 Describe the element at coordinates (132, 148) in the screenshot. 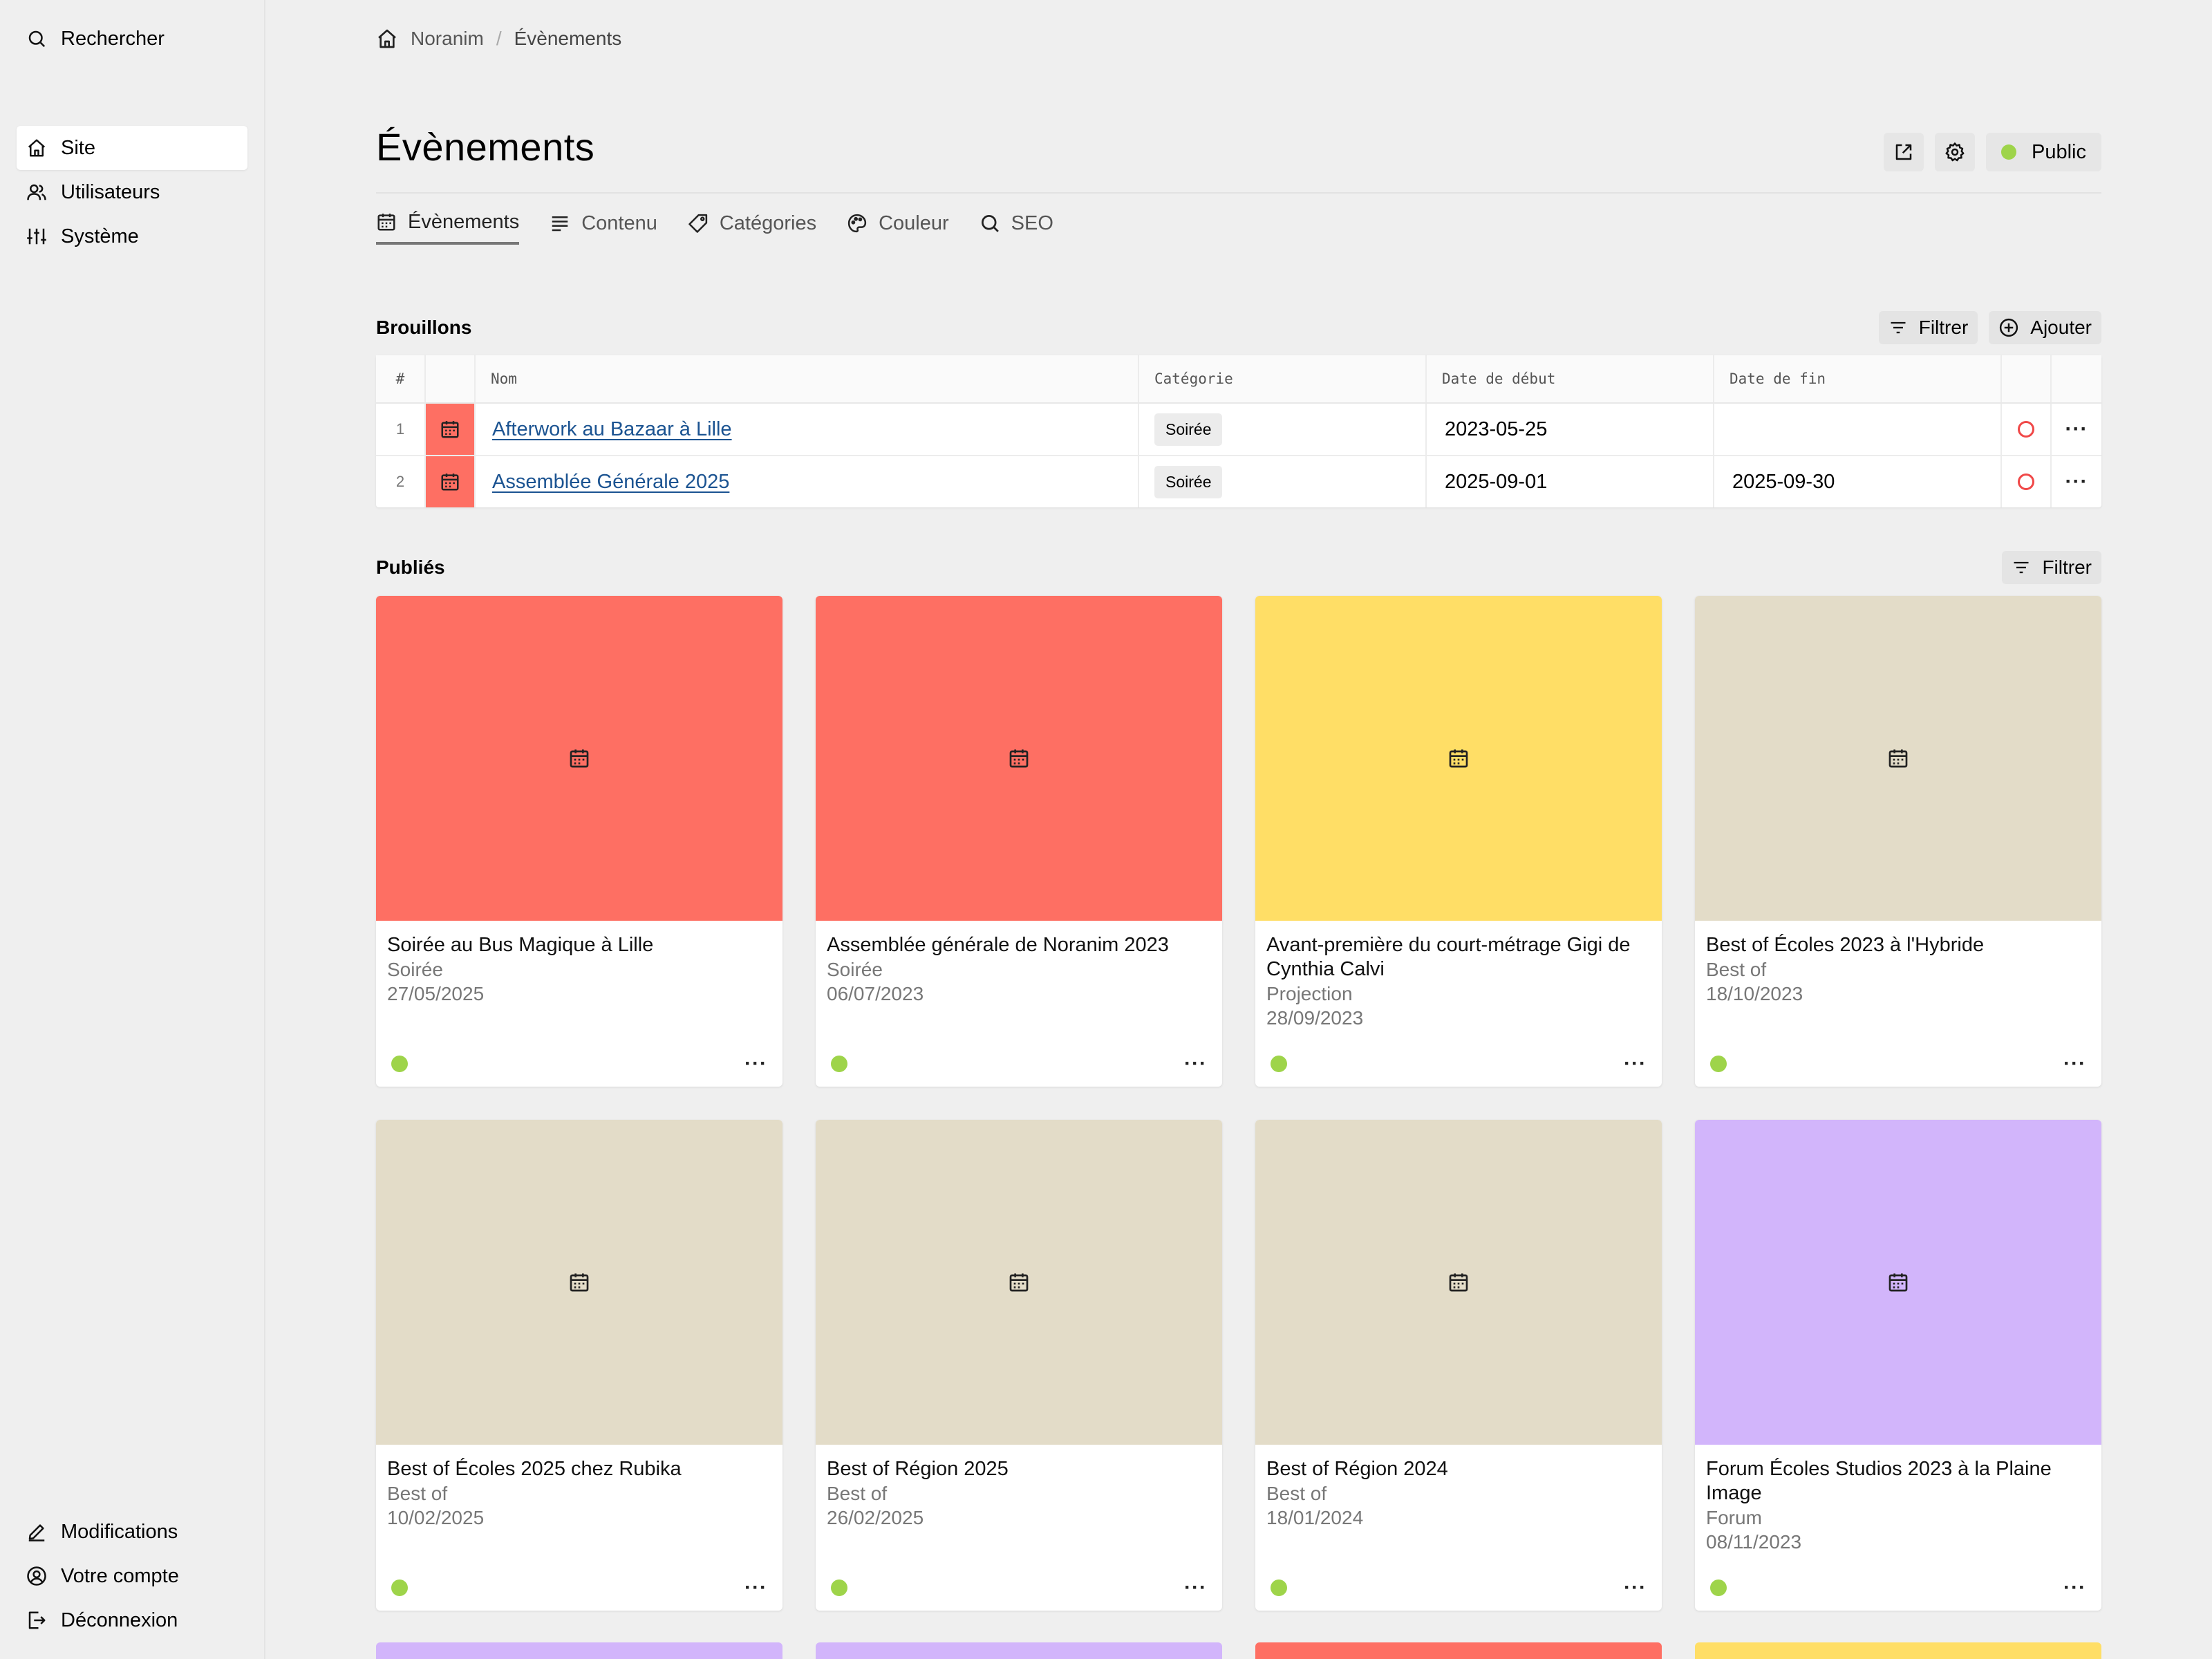

I see `nav-item-site: Site` at that location.